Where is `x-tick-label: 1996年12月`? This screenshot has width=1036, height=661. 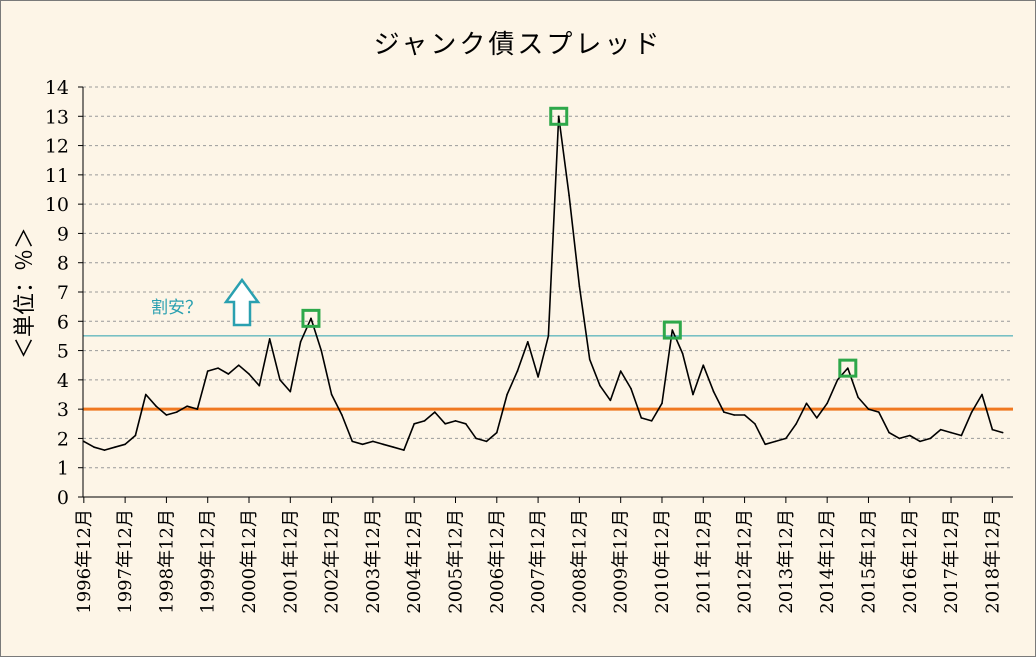
x-tick-label: 1996年12月 is located at coordinates (84, 561).